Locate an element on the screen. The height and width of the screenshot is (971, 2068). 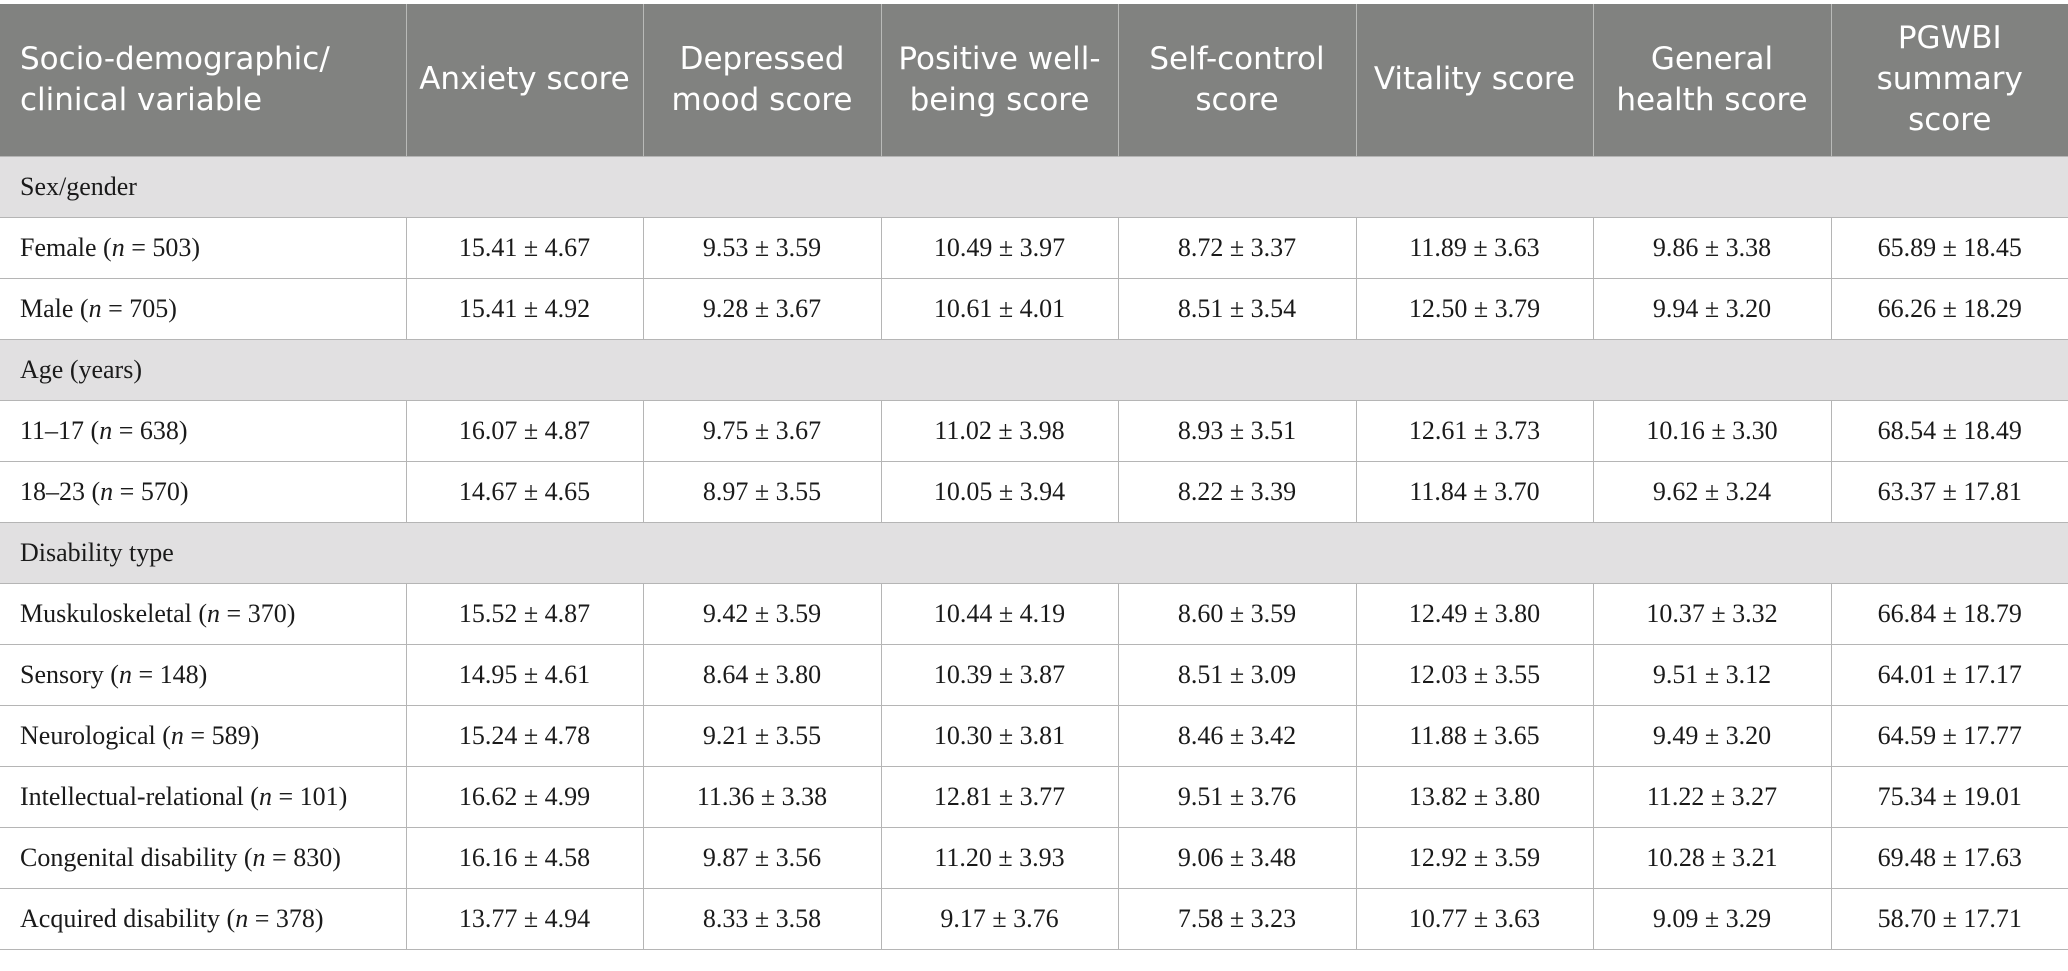
general-health-cell: 9.62 ± 3.24 is located at coordinates (1712, 491).